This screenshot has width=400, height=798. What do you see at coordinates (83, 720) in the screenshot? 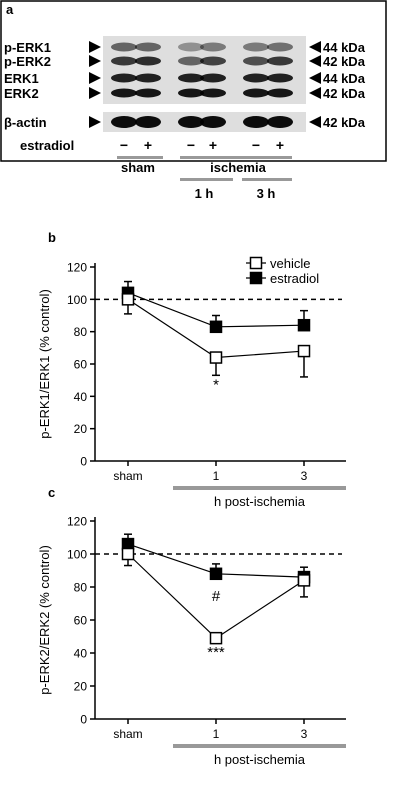
I see `y-tick-label: 0` at bounding box center [83, 720].